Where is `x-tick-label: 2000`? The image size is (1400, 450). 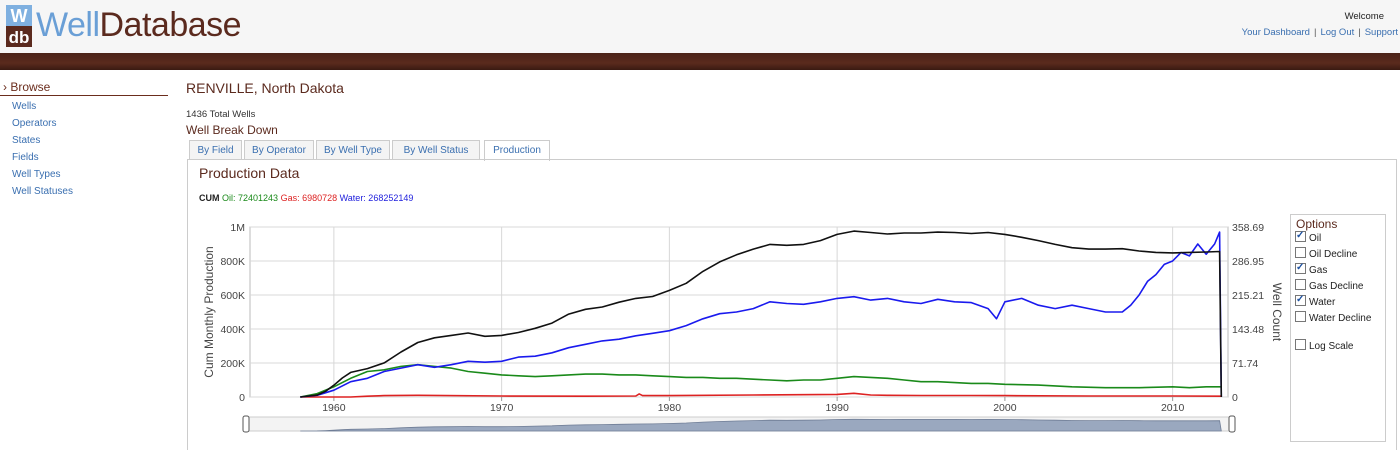 x-tick-label: 2000 is located at coordinates (1005, 408).